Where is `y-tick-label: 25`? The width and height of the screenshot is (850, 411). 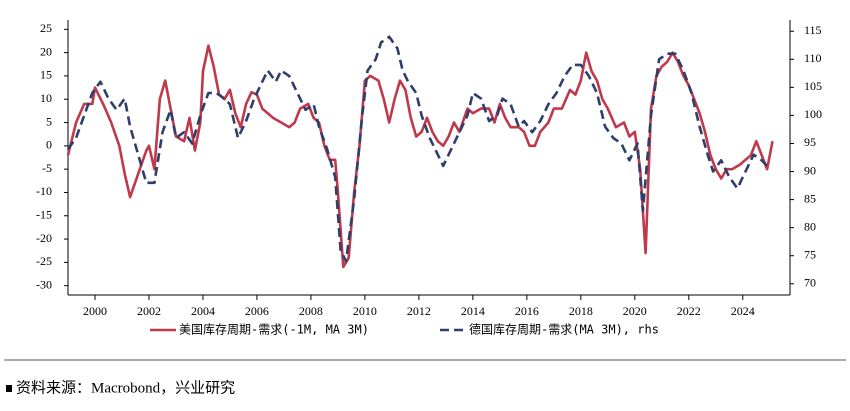
y-tick-label: 25 is located at coordinates (46, 28).